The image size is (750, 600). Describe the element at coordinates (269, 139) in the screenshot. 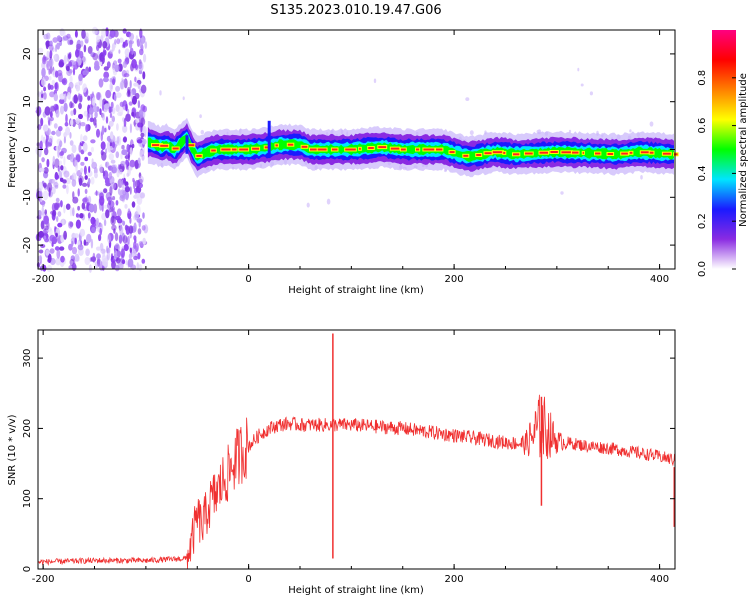

I see `ridge-spike` at that location.